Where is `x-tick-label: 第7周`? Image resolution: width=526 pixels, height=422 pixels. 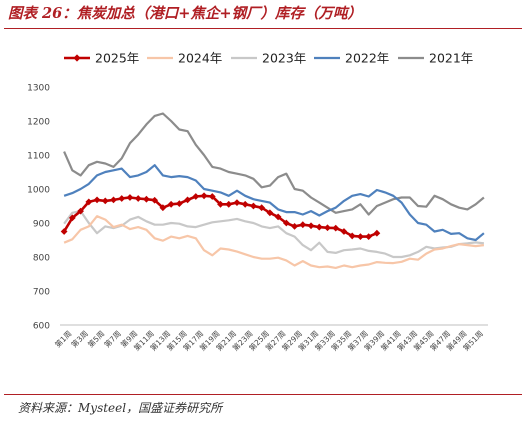 x-tick-label: 第7周 is located at coordinates (112, 338).